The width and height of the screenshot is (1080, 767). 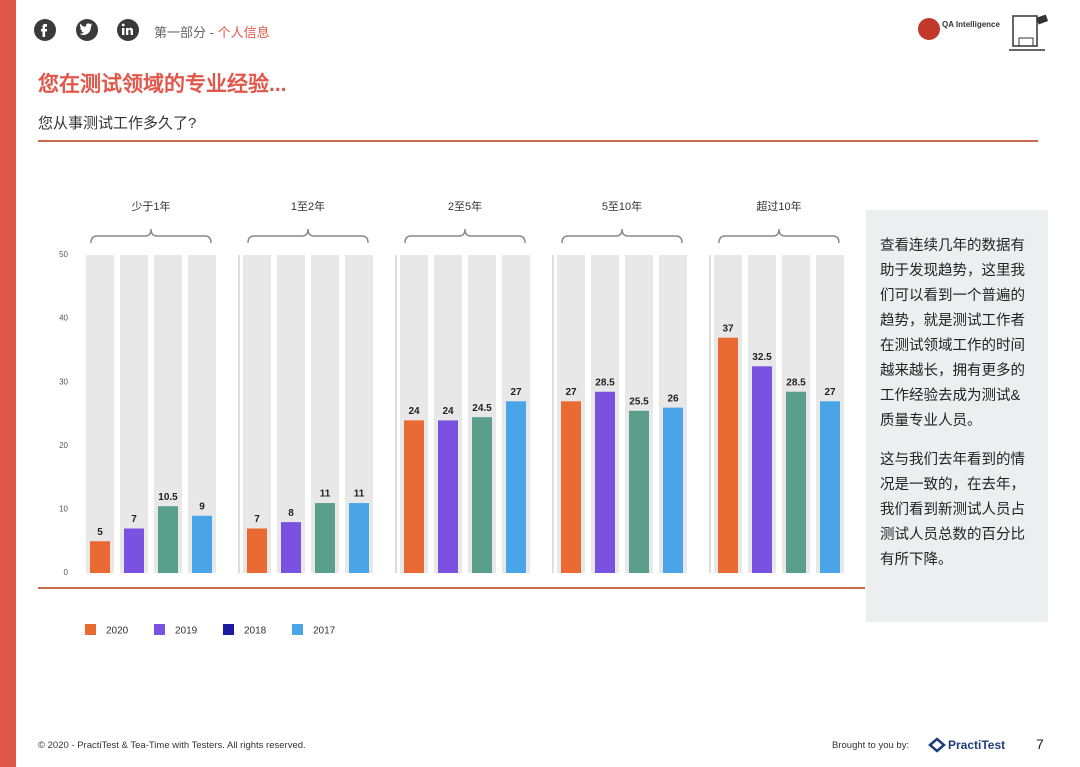 I want to click on y-tick-label: 20, so click(x=63, y=445).